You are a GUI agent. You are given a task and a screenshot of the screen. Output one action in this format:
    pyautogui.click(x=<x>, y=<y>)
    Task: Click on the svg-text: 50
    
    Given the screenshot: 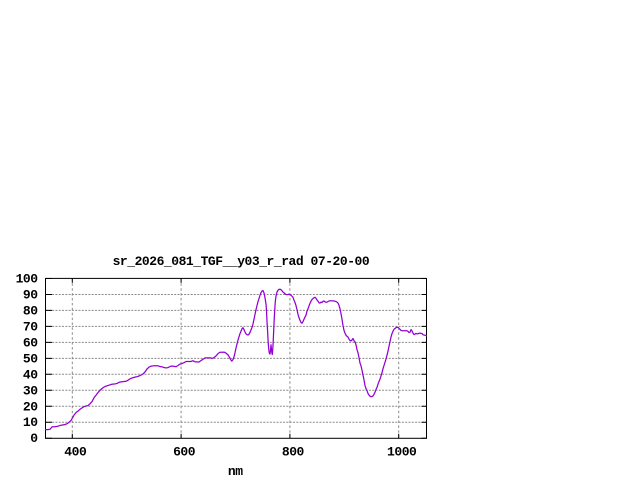 What is the action you would take?
    pyautogui.click(x=30, y=358)
    